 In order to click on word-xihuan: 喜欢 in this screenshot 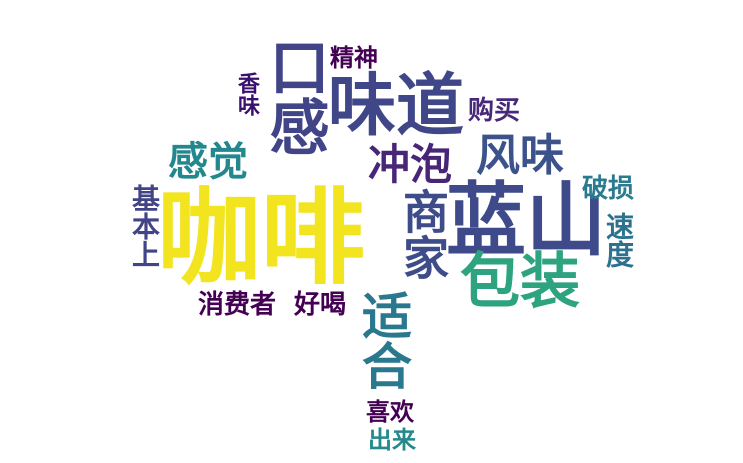, I will do `click(390, 411)`.